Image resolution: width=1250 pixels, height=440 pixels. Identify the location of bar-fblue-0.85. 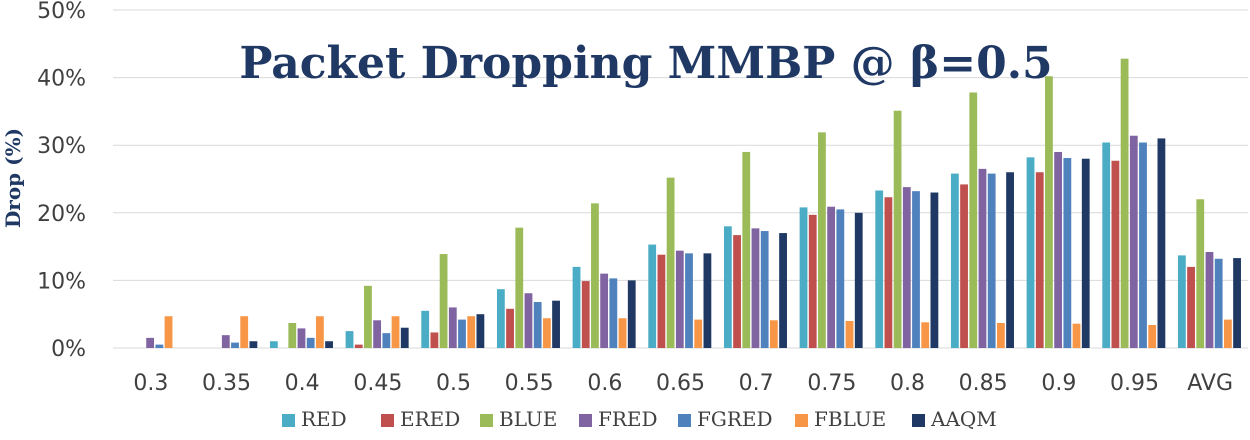
(1000, 335).